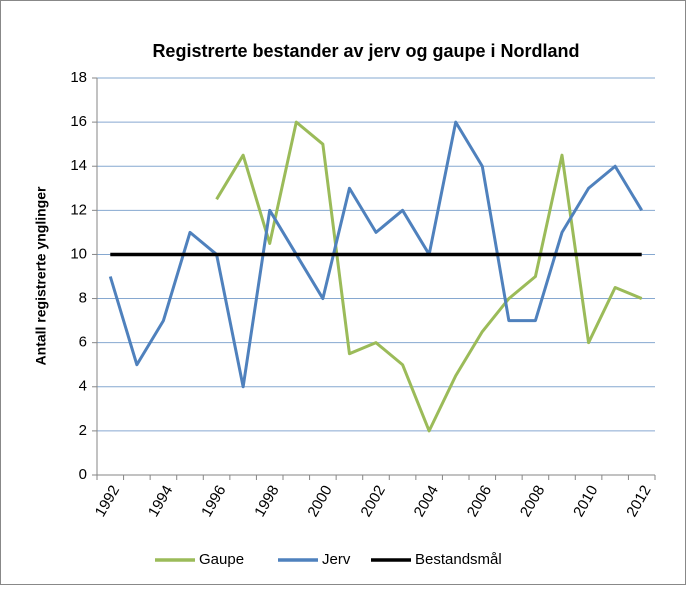  What do you see at coordinates (78, 209) in the screenshot?
I see `y-tick-label: 12` at bounding box center [78, 209].